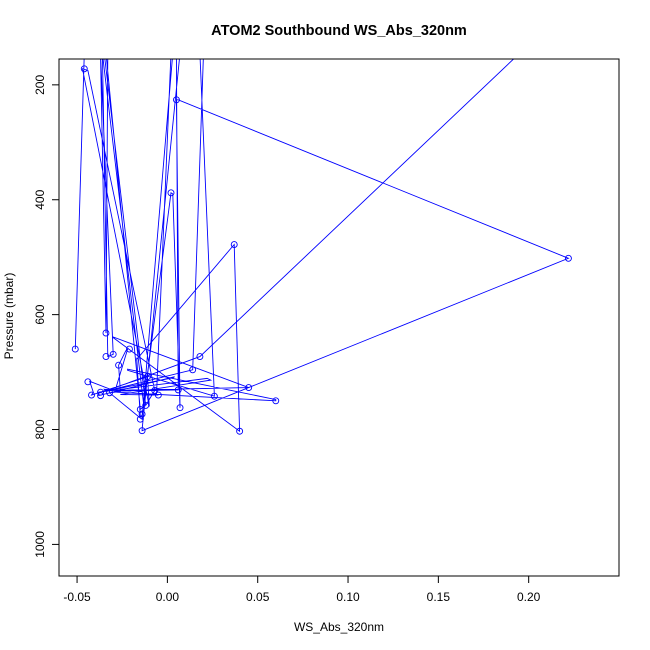  I want to click on y-tick-label: 600, so click(40, 314).